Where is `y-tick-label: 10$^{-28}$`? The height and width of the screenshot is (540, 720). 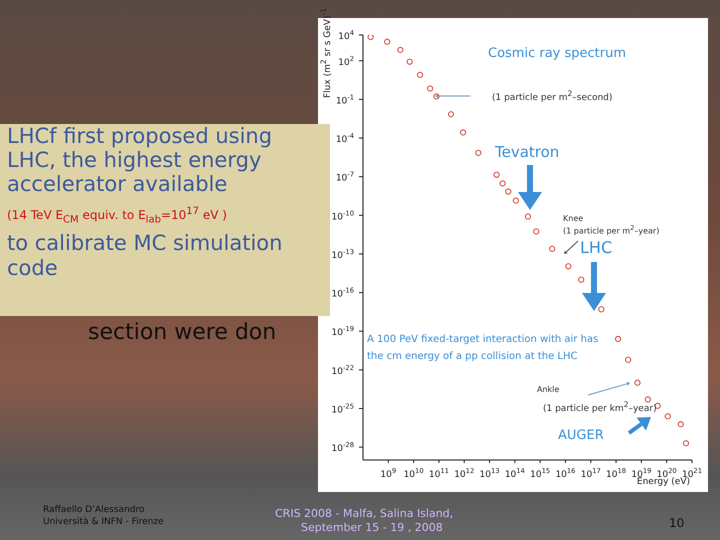 y-tick-label: 10$^{-28}$ is located at coordinates (343, 447).